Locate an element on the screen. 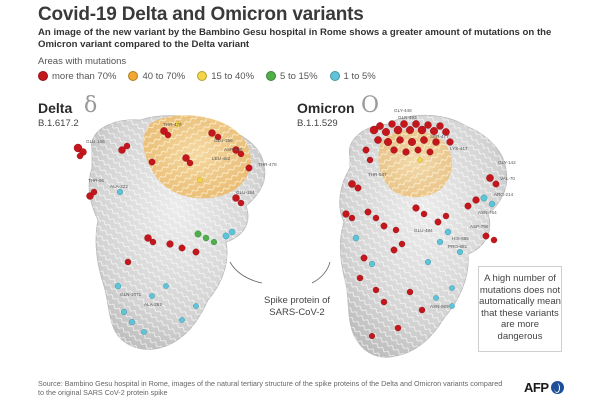  legend-label: 1 to 5% is located at coordinates (359, 76).